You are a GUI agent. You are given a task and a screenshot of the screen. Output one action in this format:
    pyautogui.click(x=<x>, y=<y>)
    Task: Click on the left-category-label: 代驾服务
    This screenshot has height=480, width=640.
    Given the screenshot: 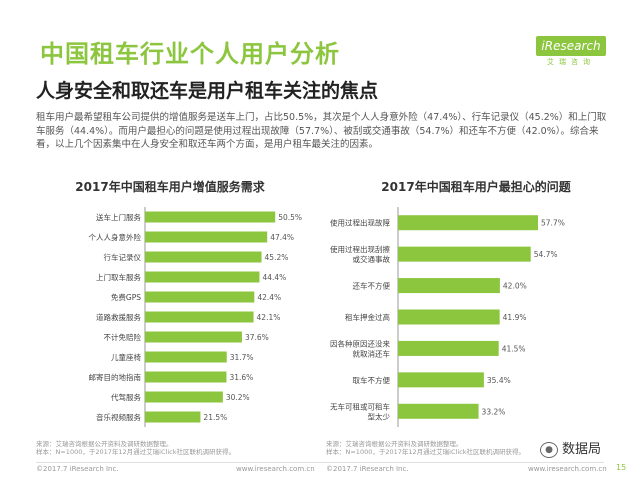 What is the action you would take?
    pyautogui.click(x=126, y=397)
    